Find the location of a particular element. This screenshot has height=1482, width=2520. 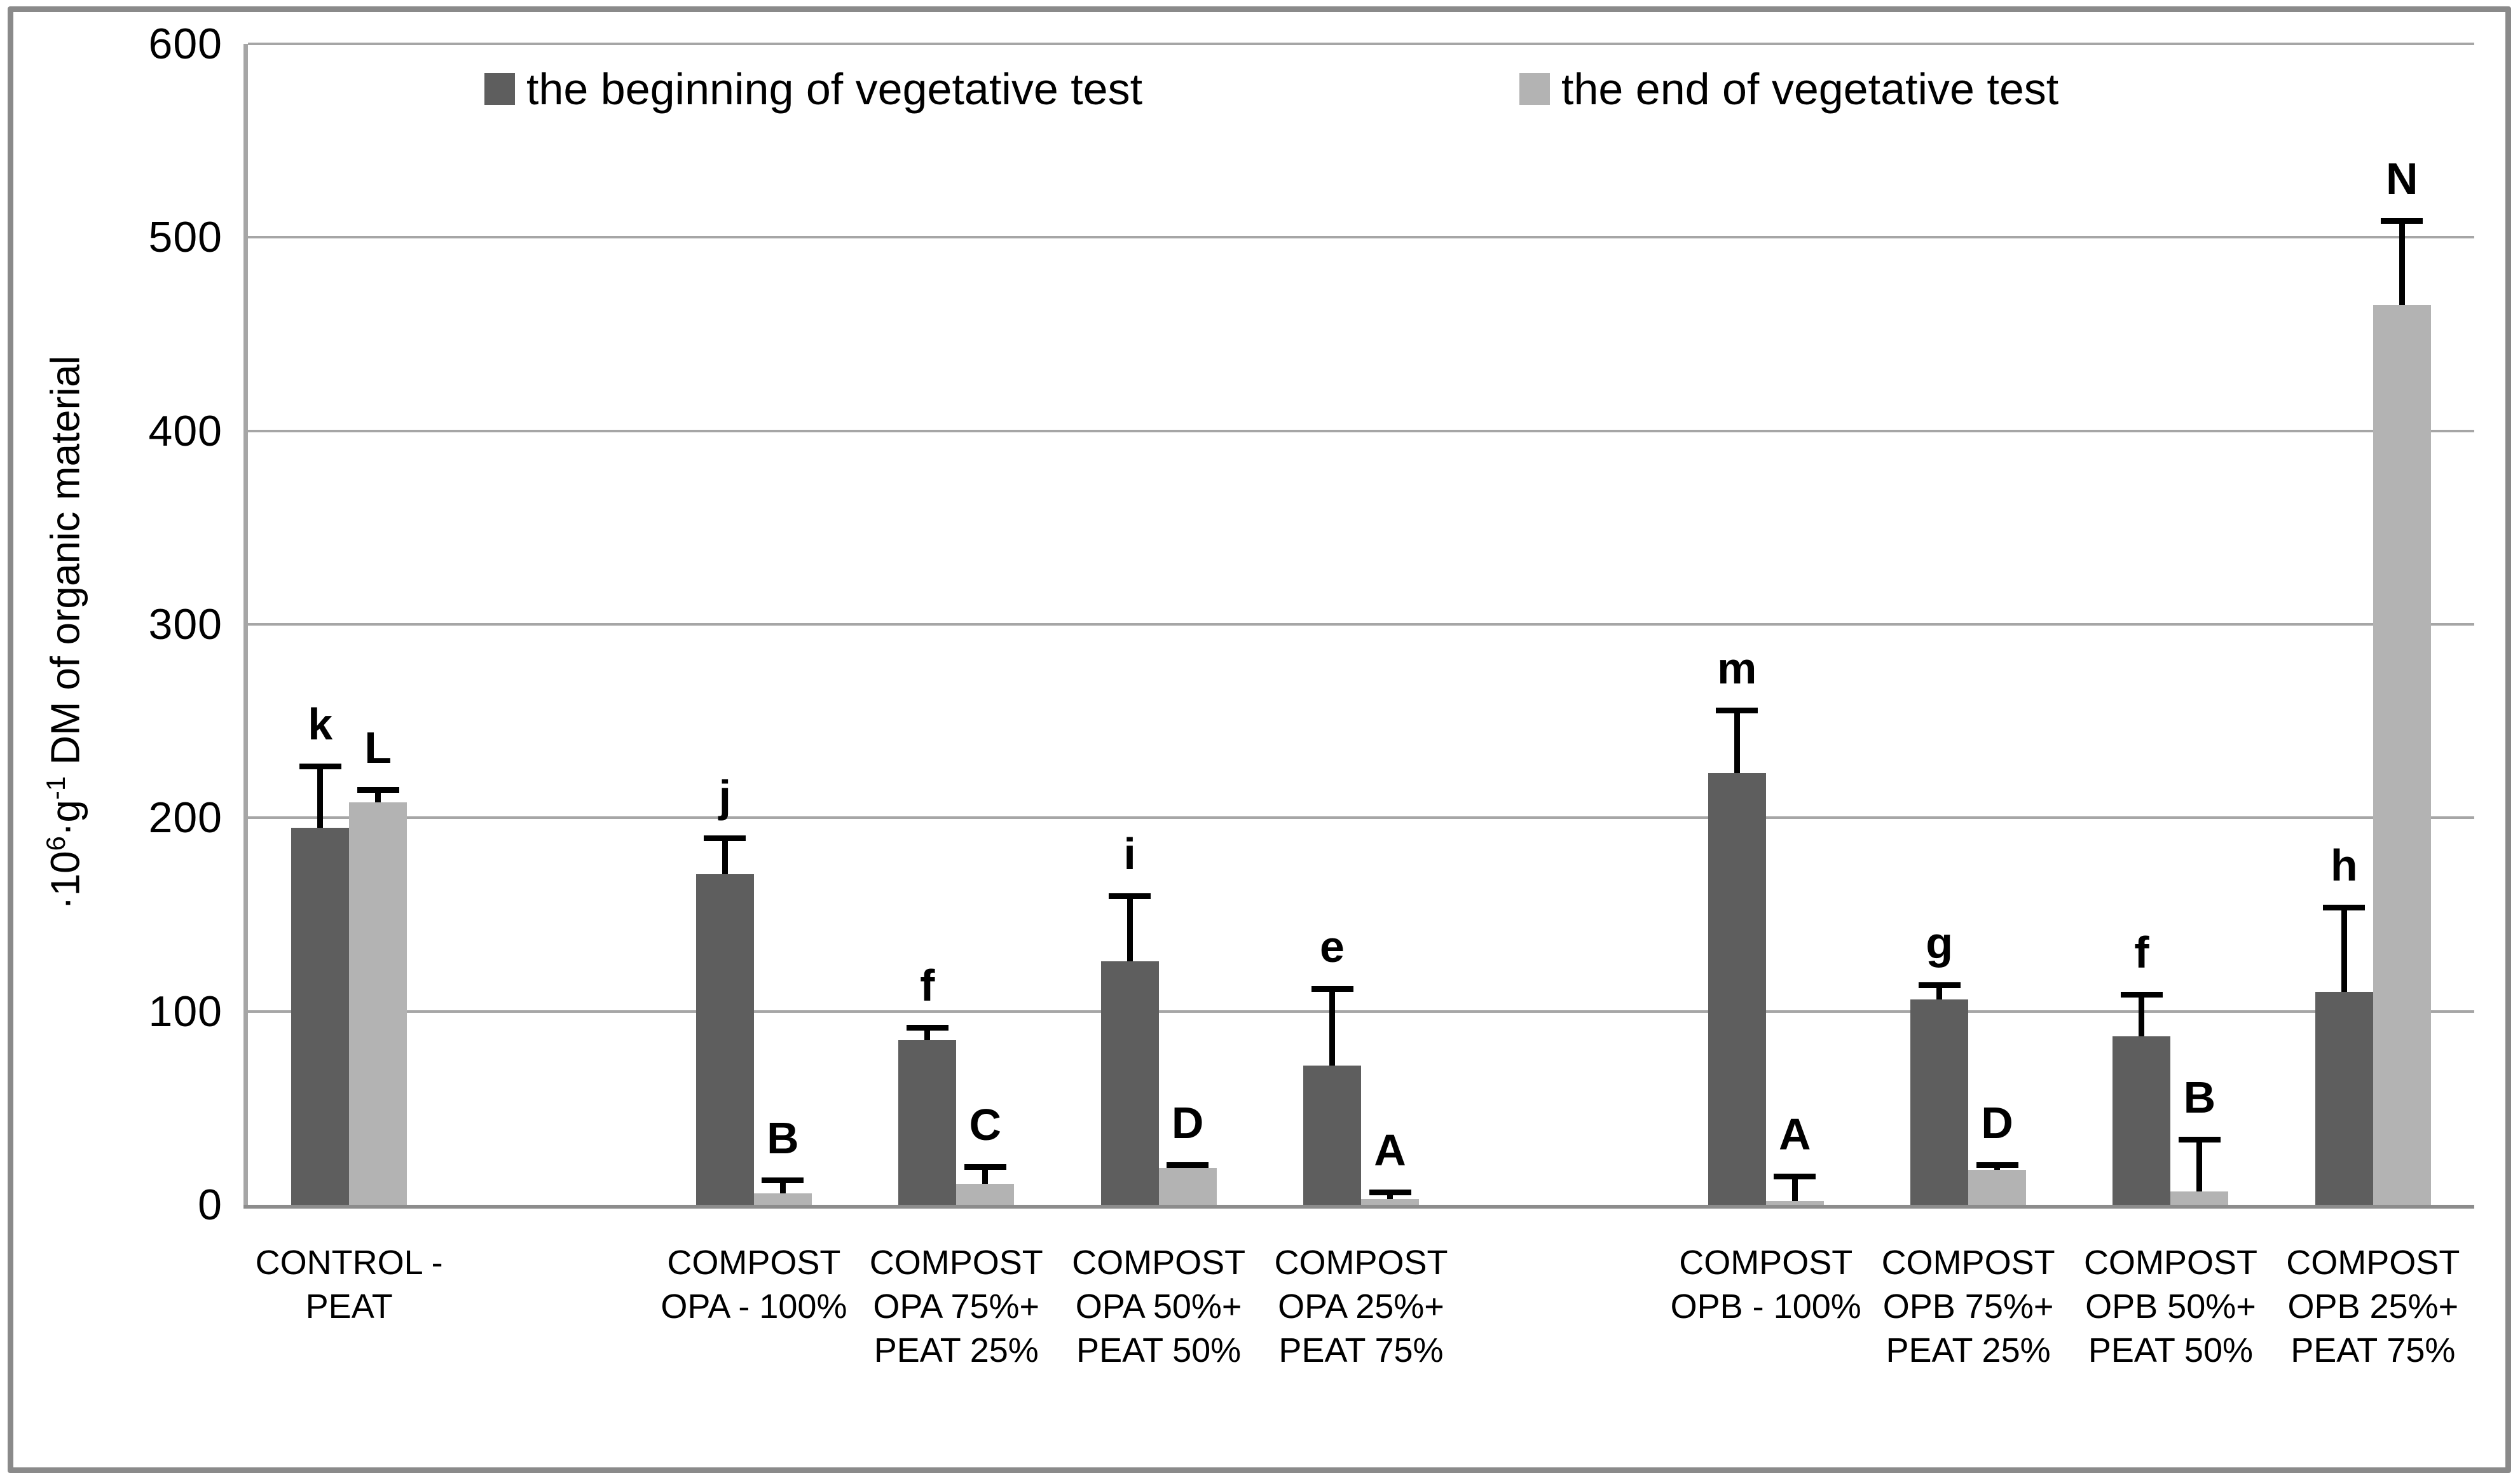

legend-entry-beginning: the beginning of vegetative test is located at coordinates (813, 89).